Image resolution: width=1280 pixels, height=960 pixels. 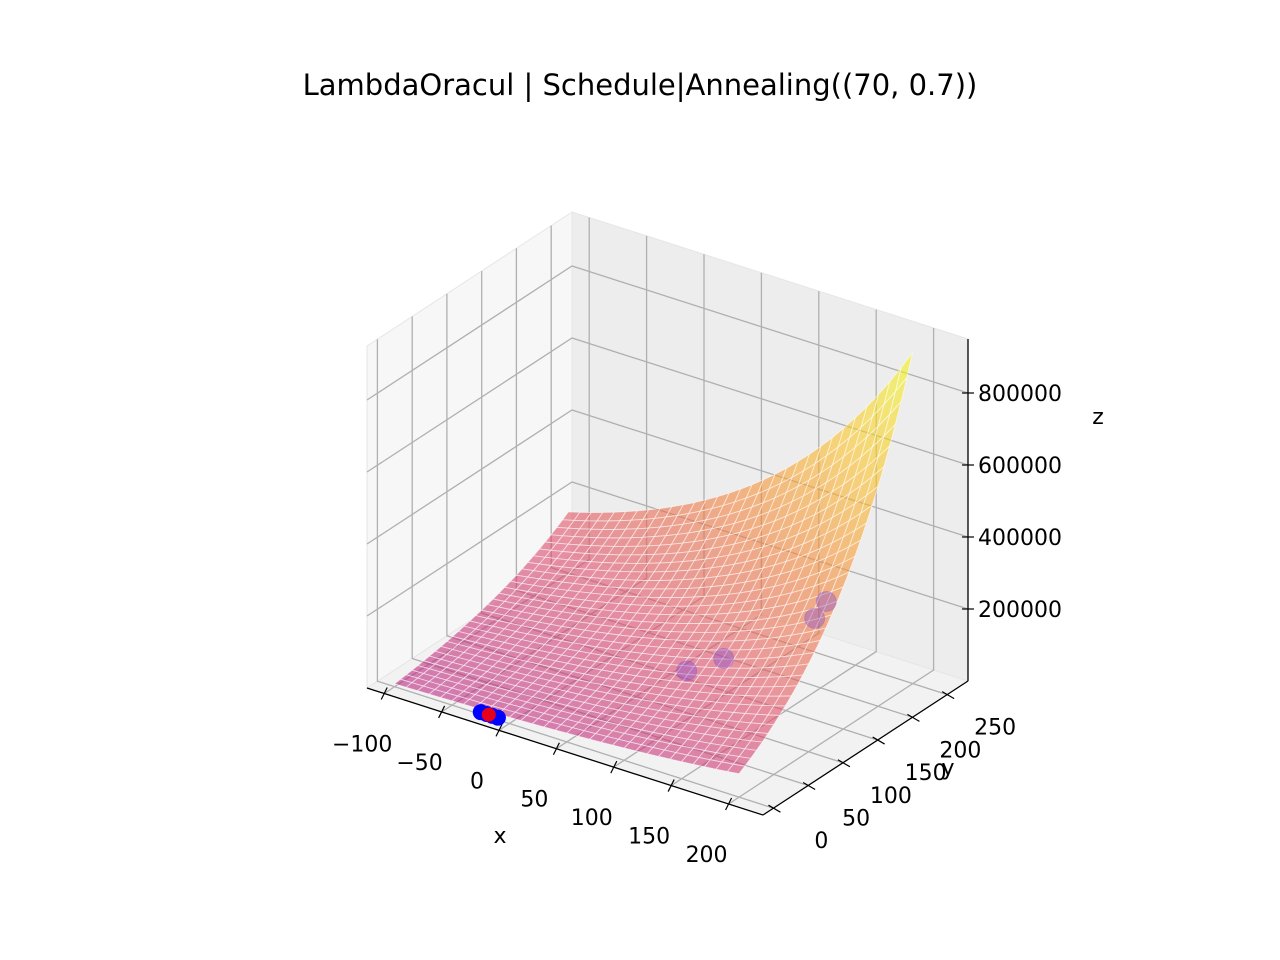 I want to click on x-axis-label: x, so click(x=499, y=836).